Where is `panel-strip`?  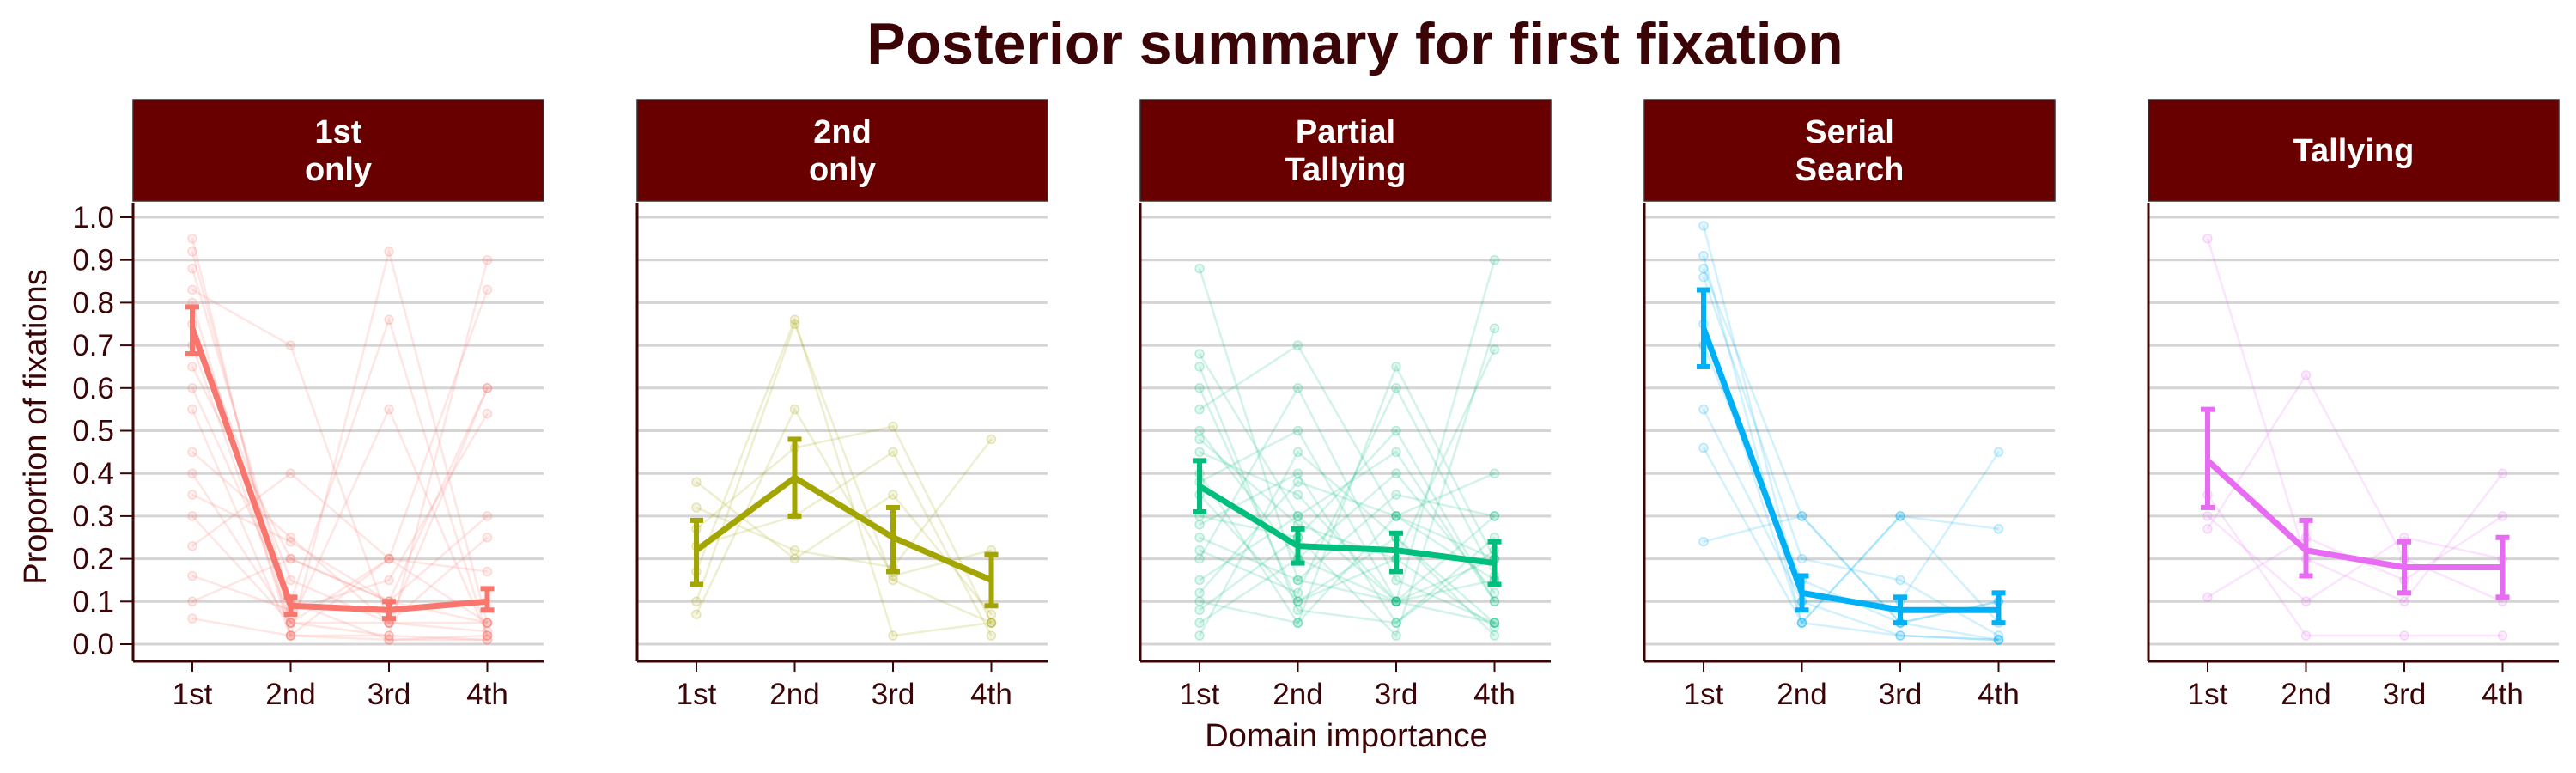 panel-strip is located at coordinates (2354, 150).